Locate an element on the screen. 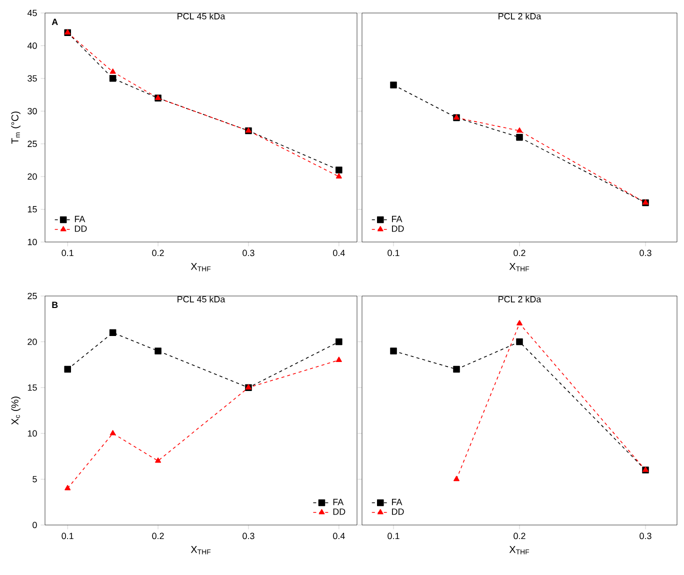 This screenshot has height=575, width=684. y-axis-title: T$_{m}$ (°C) is located at coordinates (15, 128).